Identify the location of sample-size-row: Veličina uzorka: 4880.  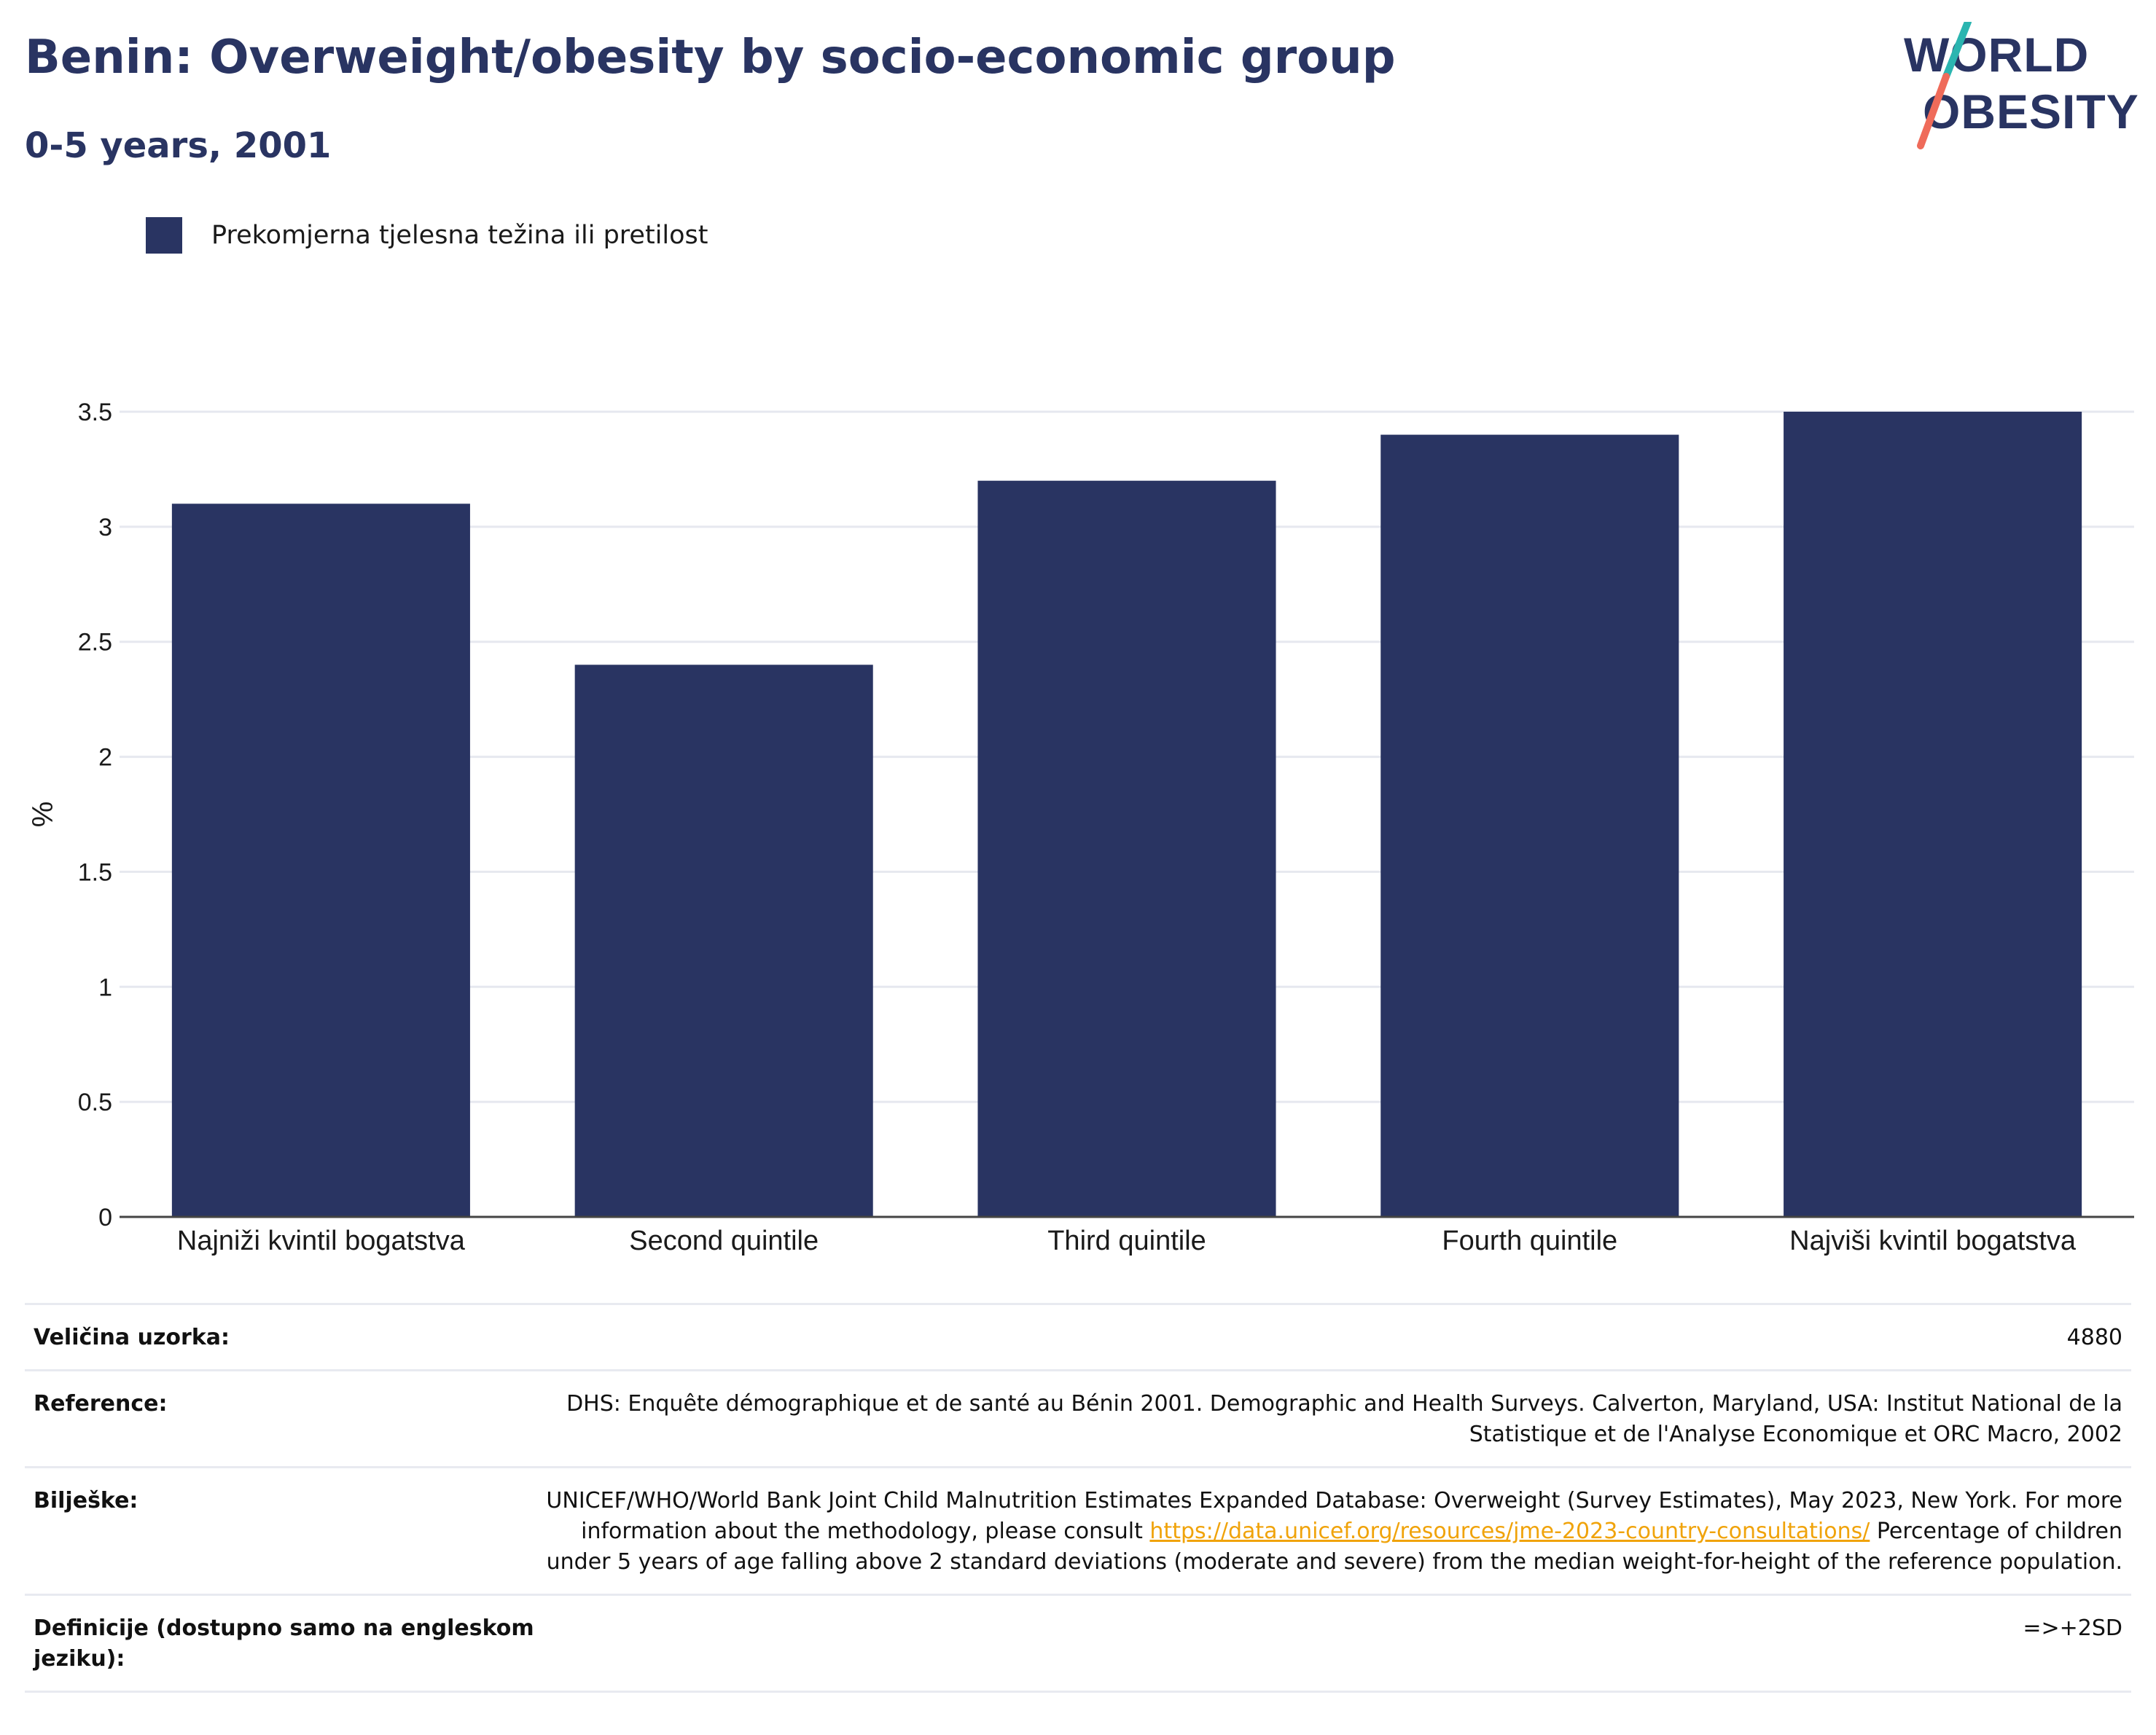
(1078, 1338).